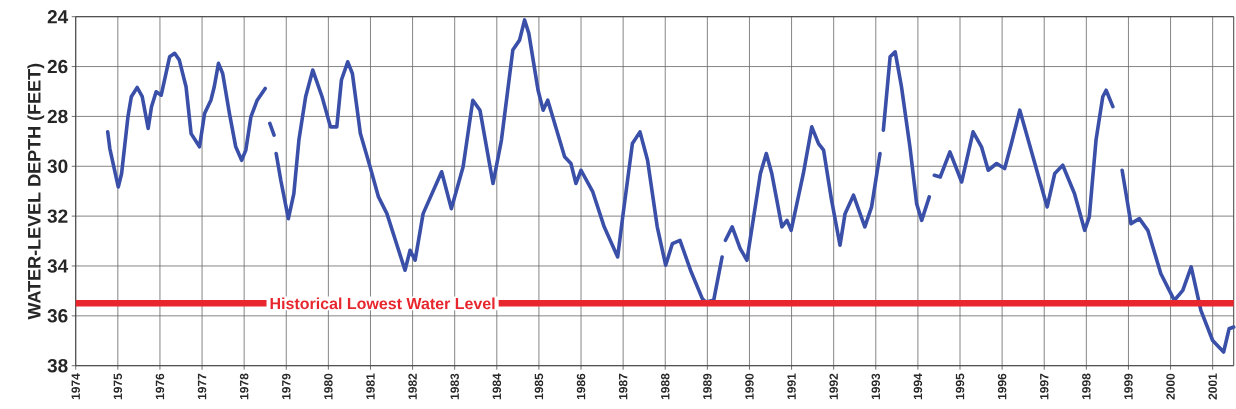 Image resolution: width=1236 pixels, height=409 pixels. I want to click on x-tick-label: 1996, so click(1002, 386).